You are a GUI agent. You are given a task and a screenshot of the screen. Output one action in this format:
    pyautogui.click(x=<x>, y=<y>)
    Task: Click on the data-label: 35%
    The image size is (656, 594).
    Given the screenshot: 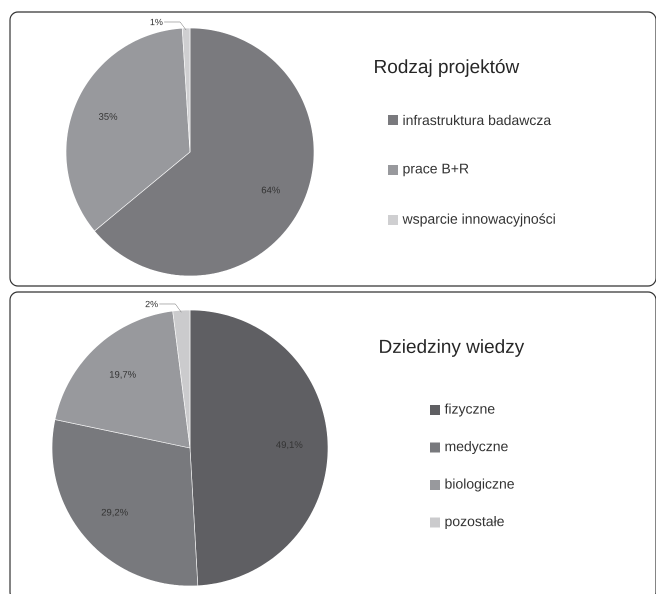 What is the action you would take?
    pyautogui.click(x=108, y=116)
    